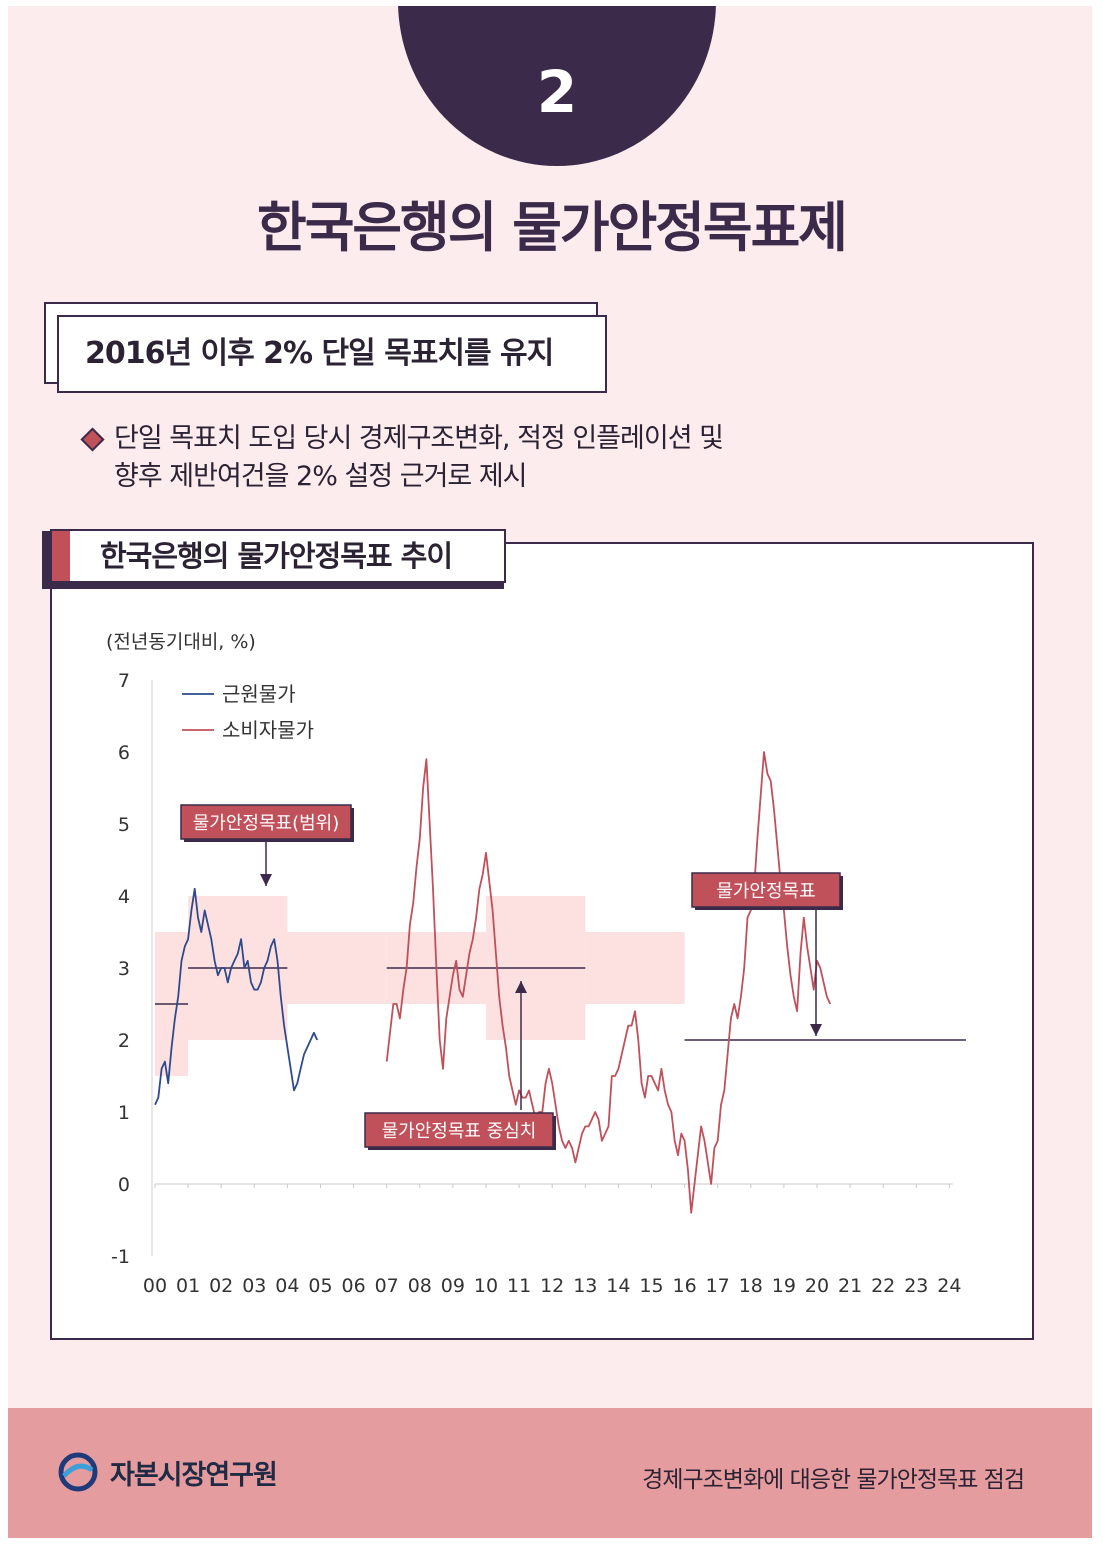 Image resolution: width=1103 pixels, height=1547 pixels. What do you see at coordinates (124, 1185) in the screenshot?
I see `y-tick-label: 0` at bounding box center [124, 1185].